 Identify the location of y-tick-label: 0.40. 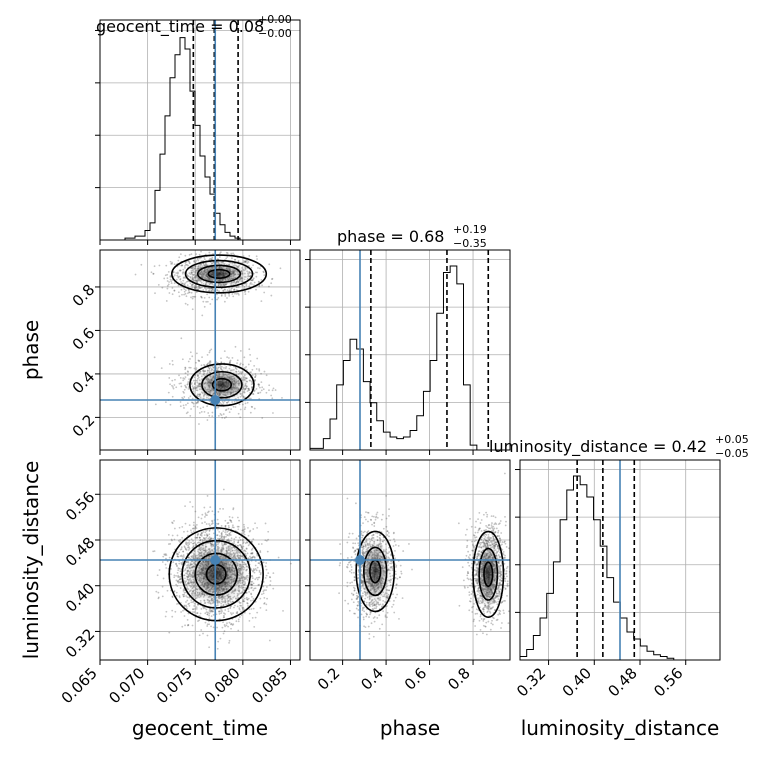
(80, 597).